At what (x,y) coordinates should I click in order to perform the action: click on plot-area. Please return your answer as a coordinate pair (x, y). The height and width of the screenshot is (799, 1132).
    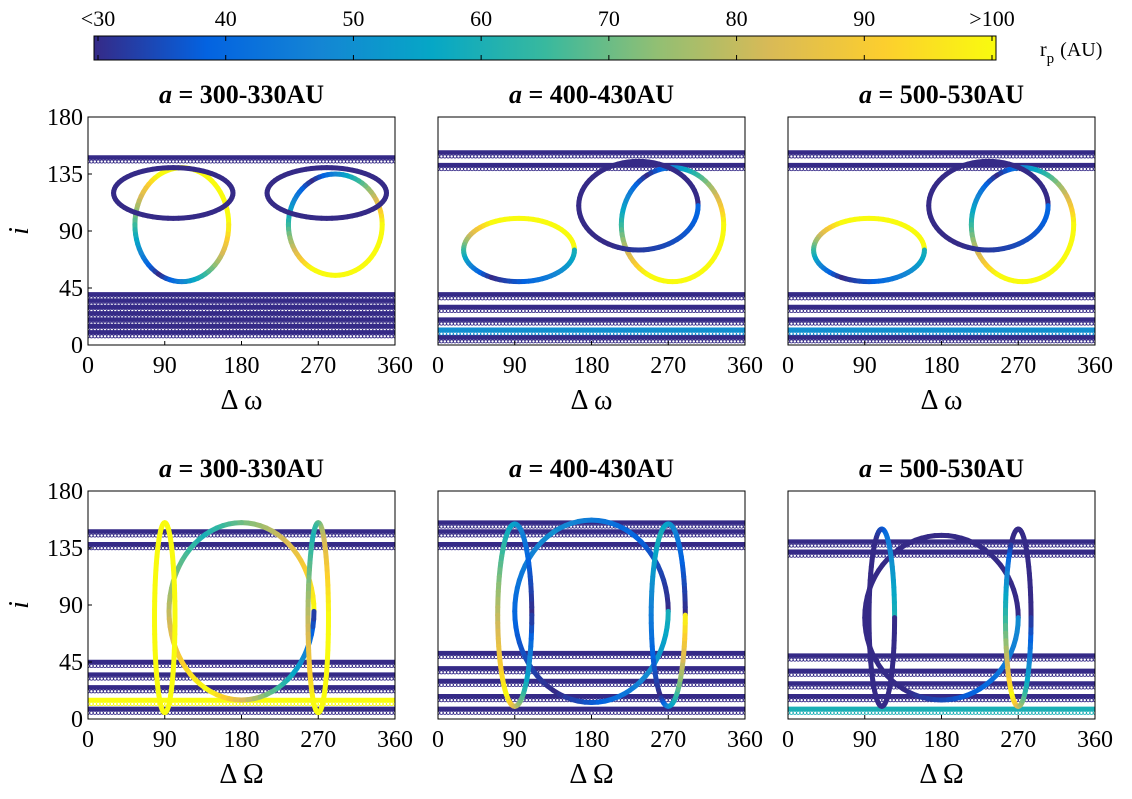
    Looking at the image, I should click on (241, 605).